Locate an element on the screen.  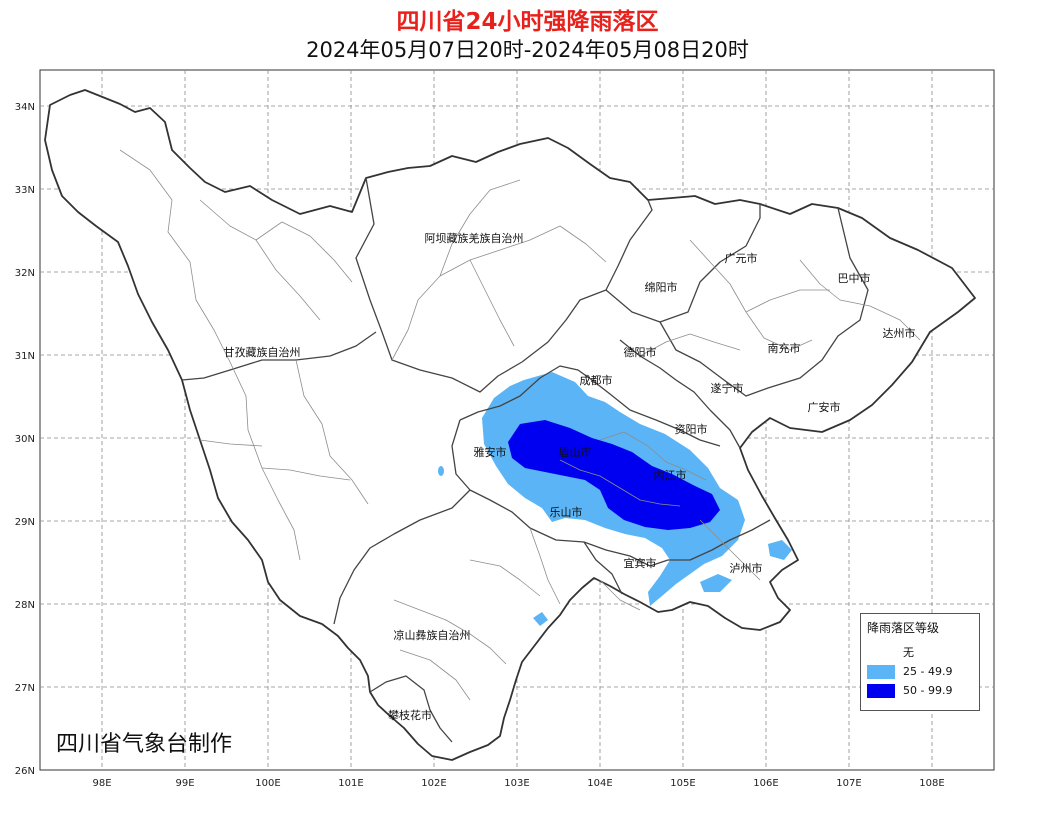
legend-item-50: 50 - 99.9 is located at coordinates (921, 691).